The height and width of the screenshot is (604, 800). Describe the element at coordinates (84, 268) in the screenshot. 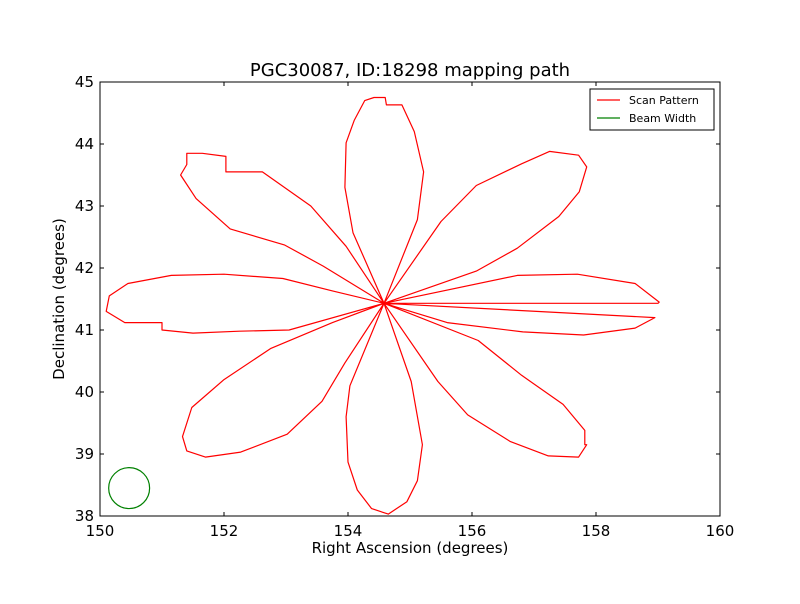

I see `y-tick-label: 42` at that location.